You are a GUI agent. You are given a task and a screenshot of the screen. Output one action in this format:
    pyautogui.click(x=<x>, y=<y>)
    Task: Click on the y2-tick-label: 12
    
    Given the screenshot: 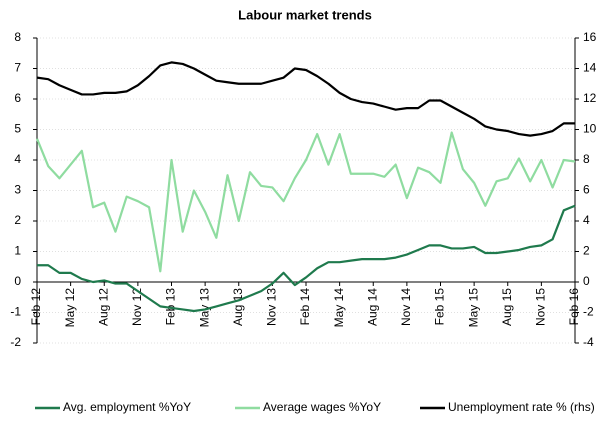 What is the action you would take?
    pyautogui.click(x=590, y=98)
    